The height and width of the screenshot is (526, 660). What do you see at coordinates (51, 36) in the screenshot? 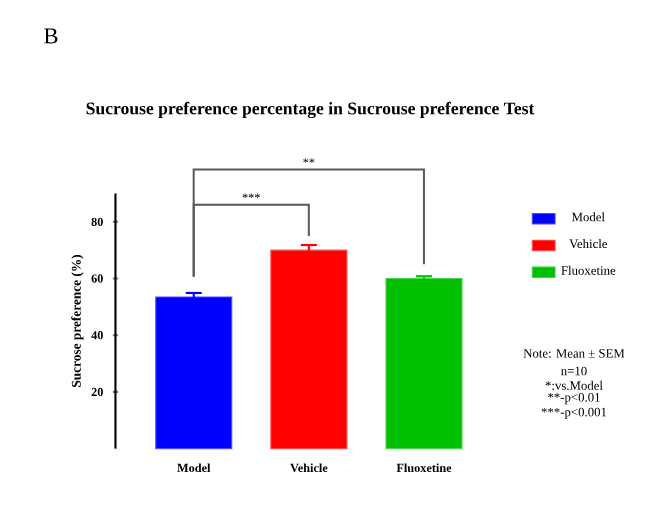
I see `text: B` at bounding box center [51, 36].